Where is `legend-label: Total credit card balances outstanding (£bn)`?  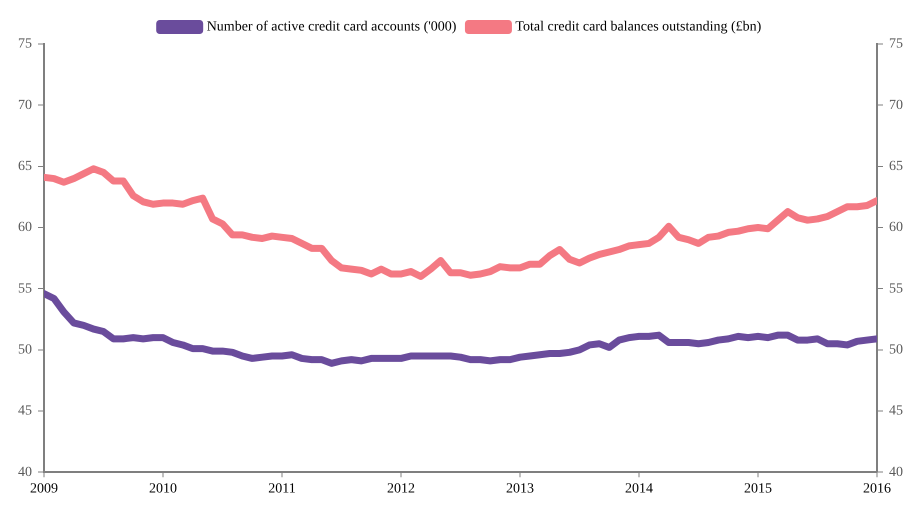 legend-label: Total credit card balances outstanding (£bn) is located at coordinates (638, 27).